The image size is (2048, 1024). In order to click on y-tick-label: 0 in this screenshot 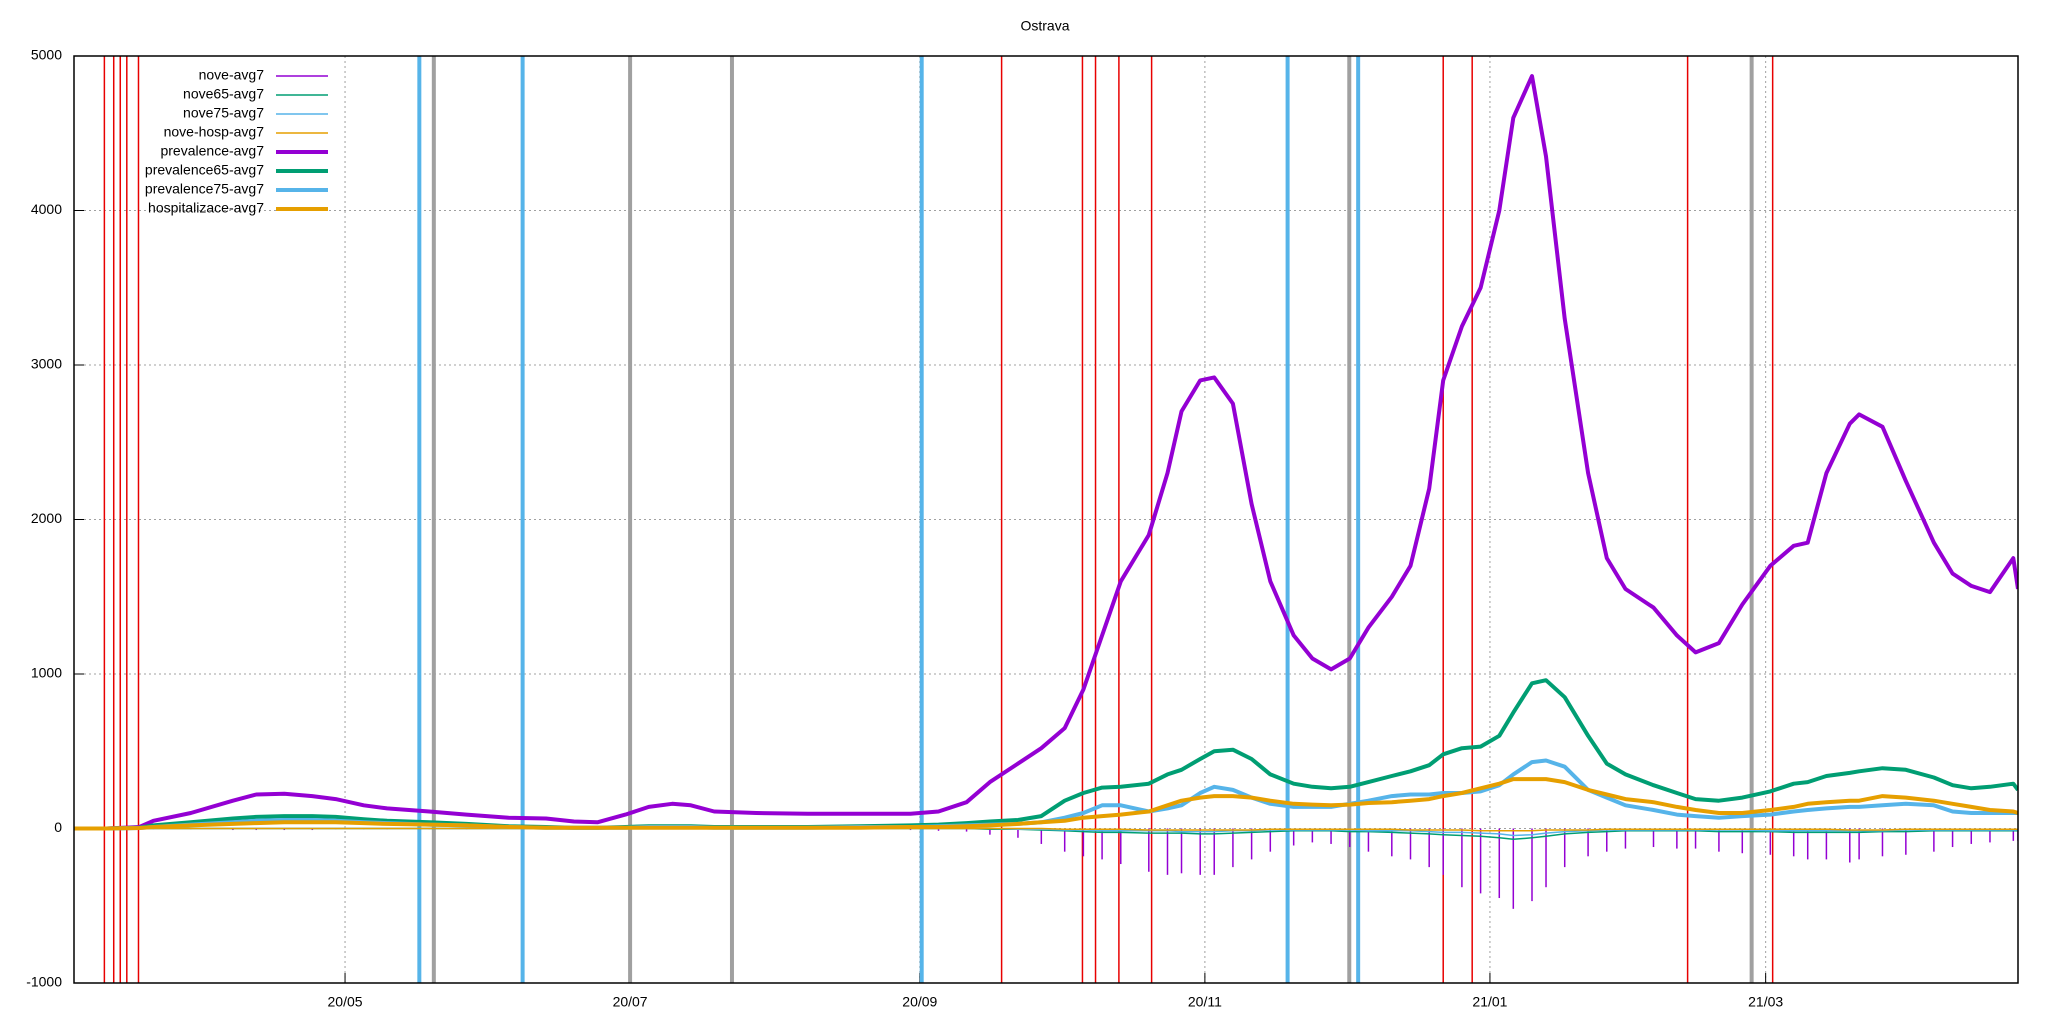, I will do `click(58, 827)`.